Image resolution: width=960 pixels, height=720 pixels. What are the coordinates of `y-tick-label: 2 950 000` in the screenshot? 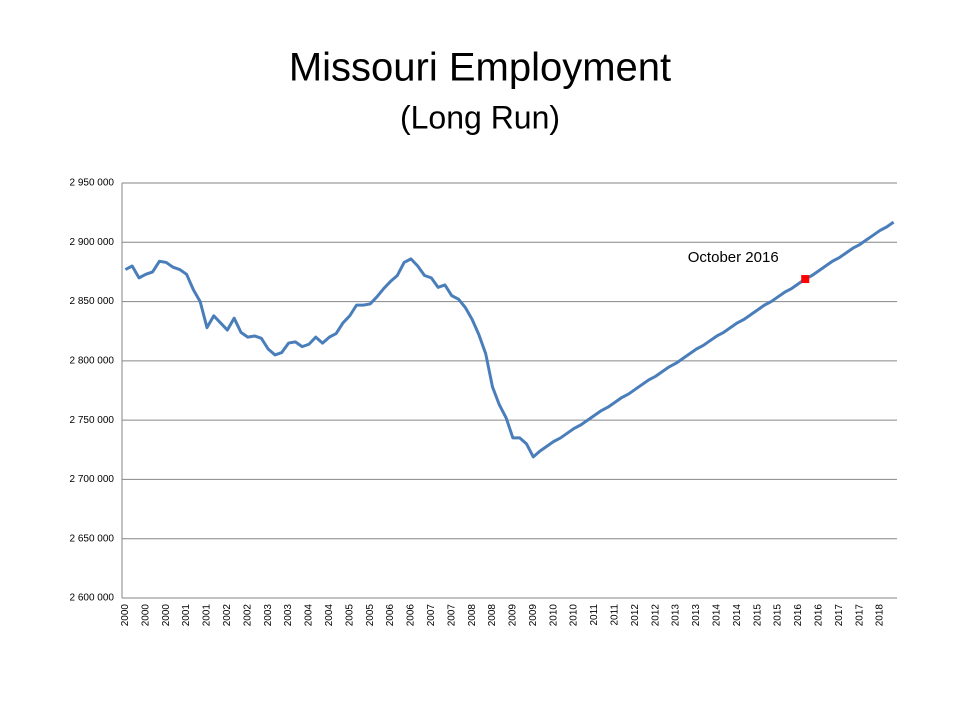 It's located at (92, 183).